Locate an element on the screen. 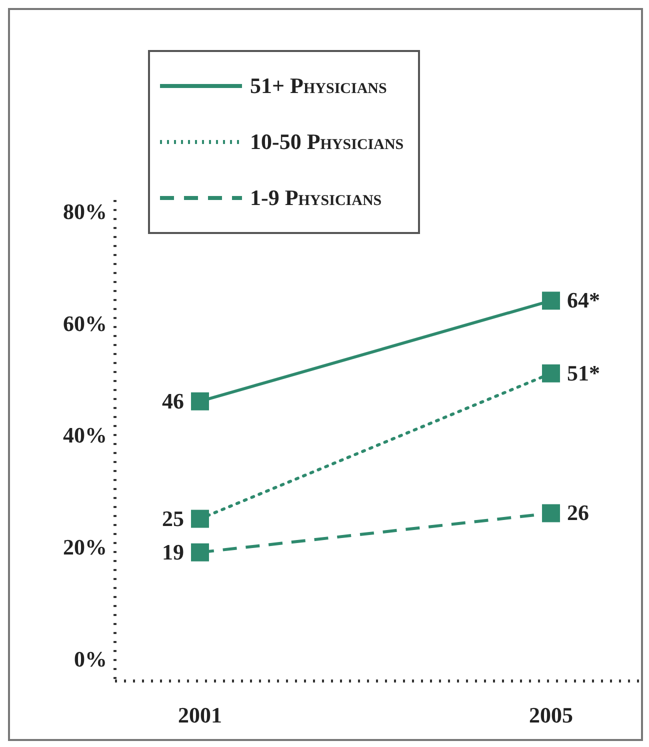  y-tick-label: 80% is located at coordinates (85, 211).